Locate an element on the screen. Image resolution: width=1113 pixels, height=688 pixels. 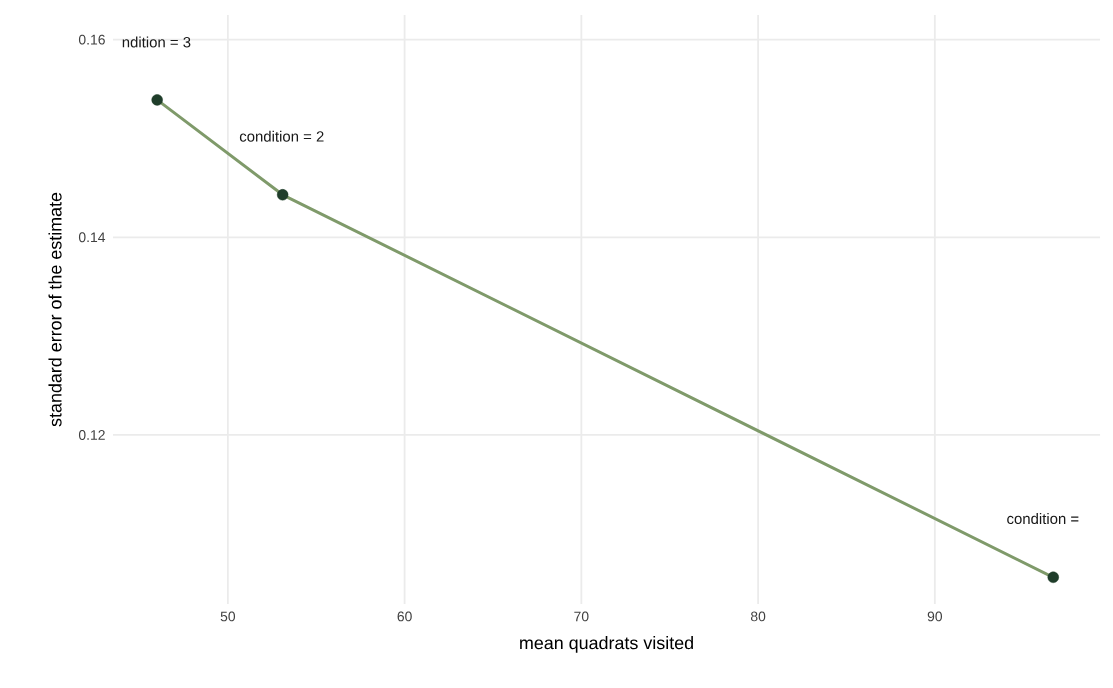
x-tick-label: 90 is located at coordinates (935, 616).